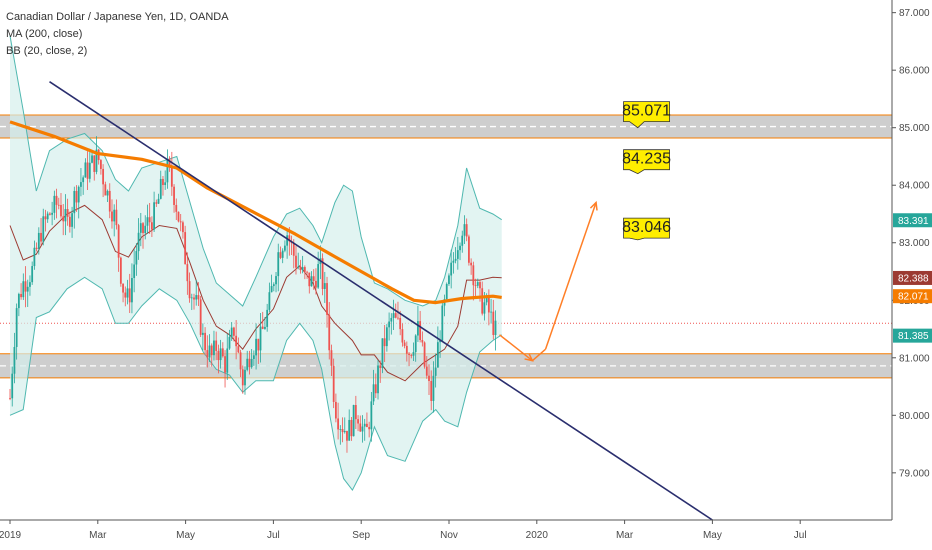  Describe the element at coordinates (913, 297) in the screenshot. I see `price-tag-label: 82.071` at that location.